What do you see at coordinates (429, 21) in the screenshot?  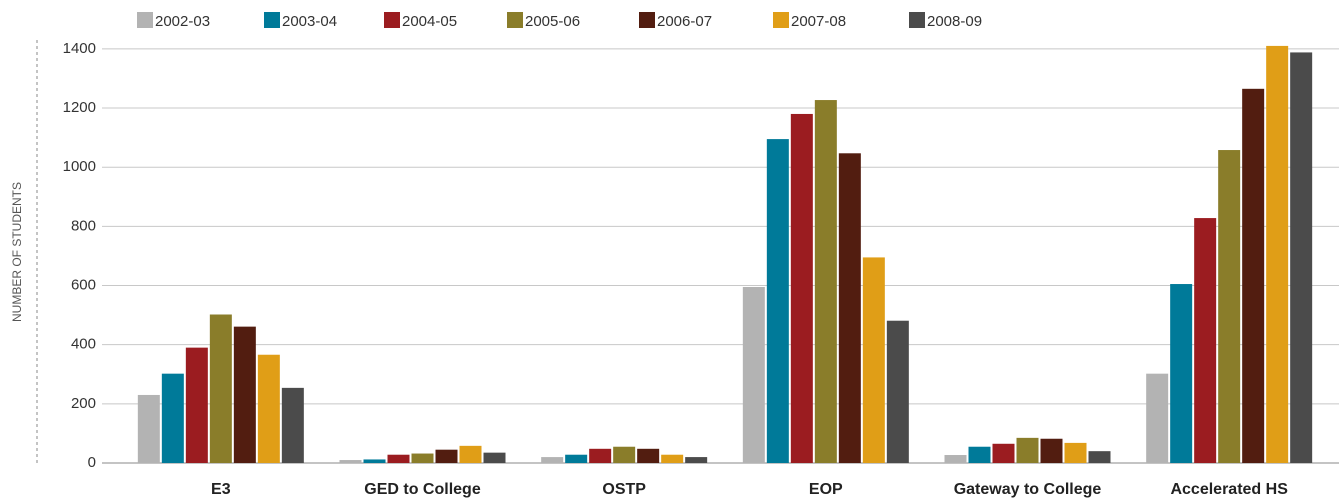 I see `legend-label: 2004-05` at bounding box center [429, 21].